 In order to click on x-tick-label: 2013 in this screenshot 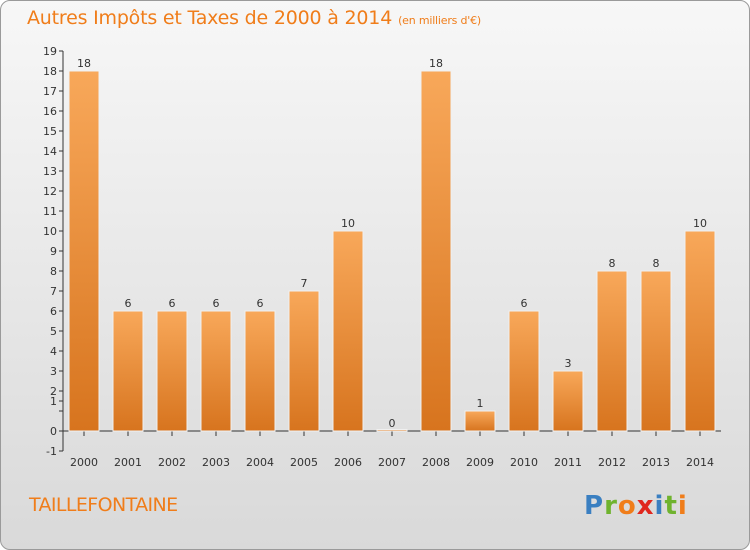, I will do `click(656, 462)`.